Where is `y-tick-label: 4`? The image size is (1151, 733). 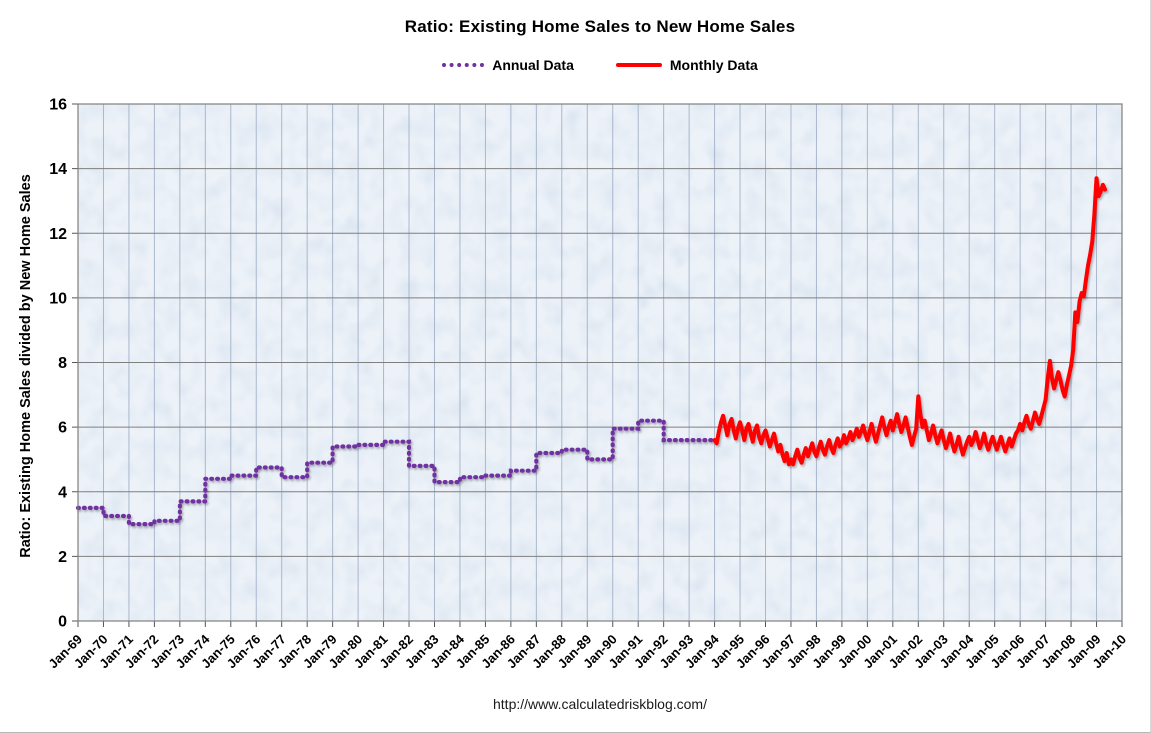 y-tick-label: 4 is located at coordinates (62, 492).